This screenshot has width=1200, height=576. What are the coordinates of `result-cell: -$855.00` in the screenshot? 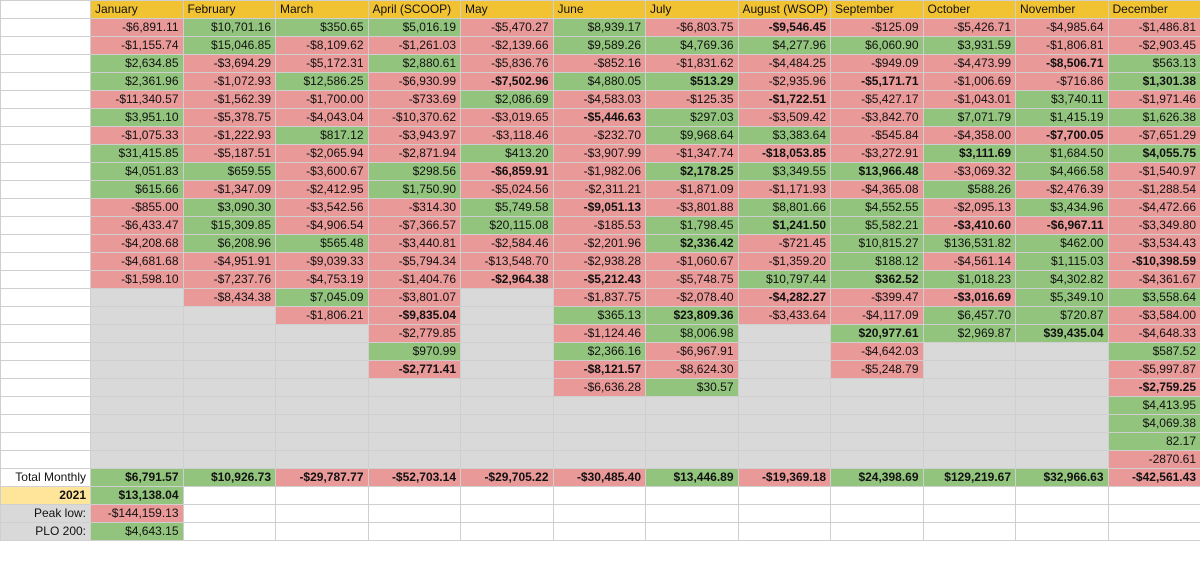 It's located at (137, 207).